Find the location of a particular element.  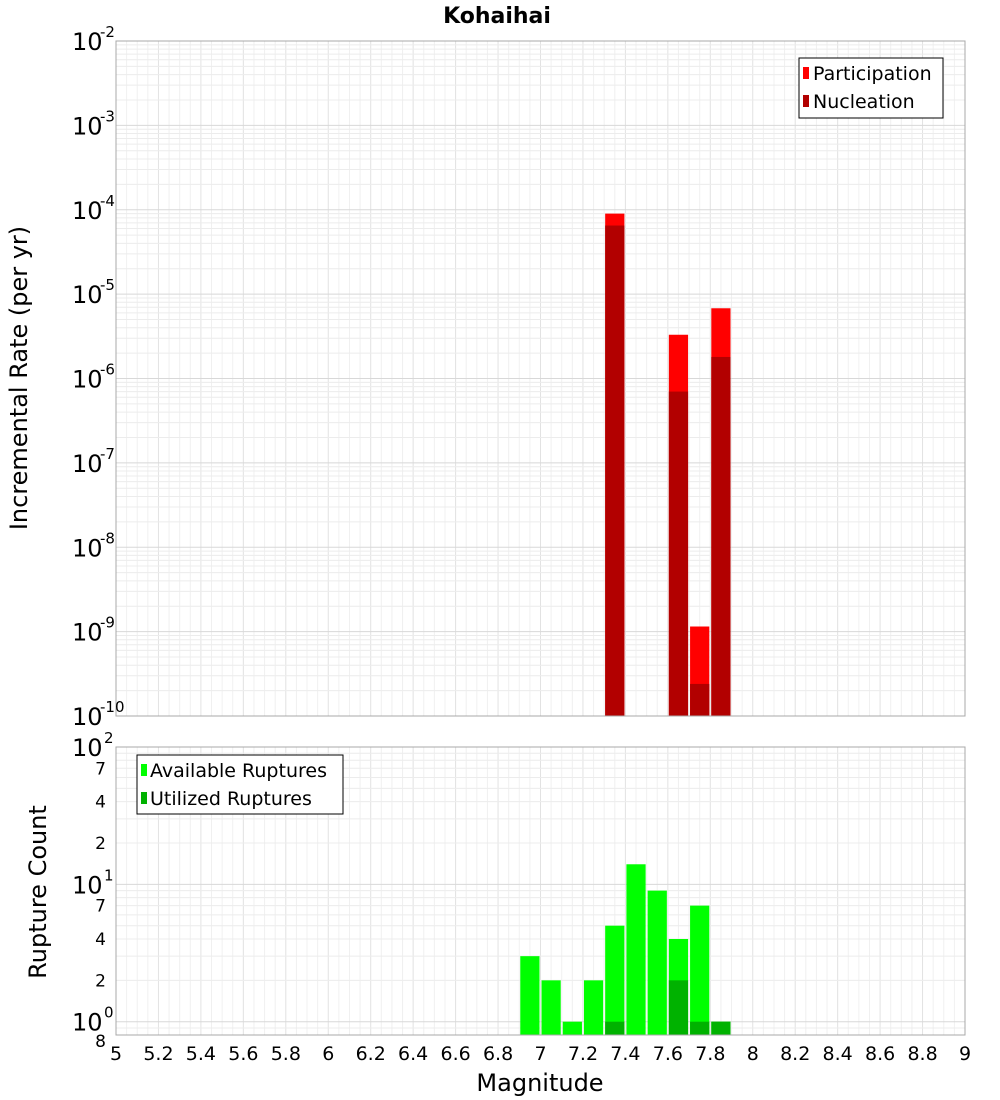

legend-label-nucleation: Nucleation is located at coordinates (864, 102).